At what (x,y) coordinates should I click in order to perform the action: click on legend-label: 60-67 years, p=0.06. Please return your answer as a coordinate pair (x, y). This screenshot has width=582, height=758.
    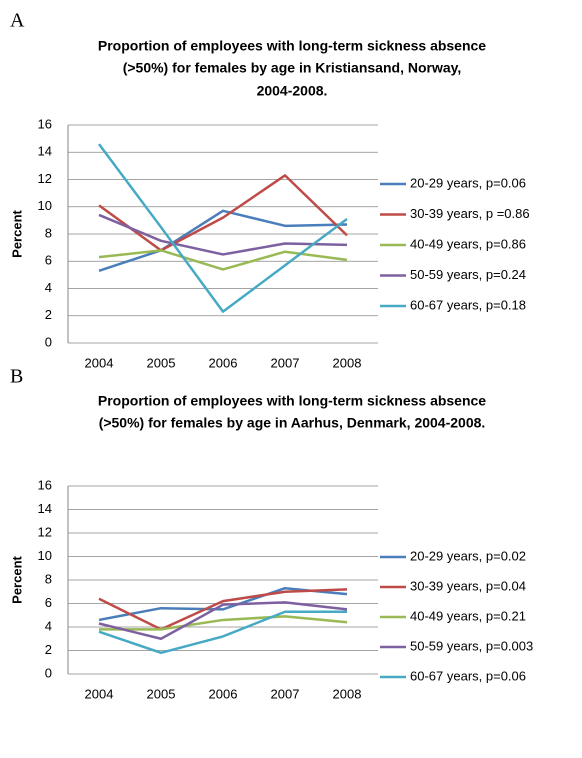
    Looking at the image, I should click on (468, 675).